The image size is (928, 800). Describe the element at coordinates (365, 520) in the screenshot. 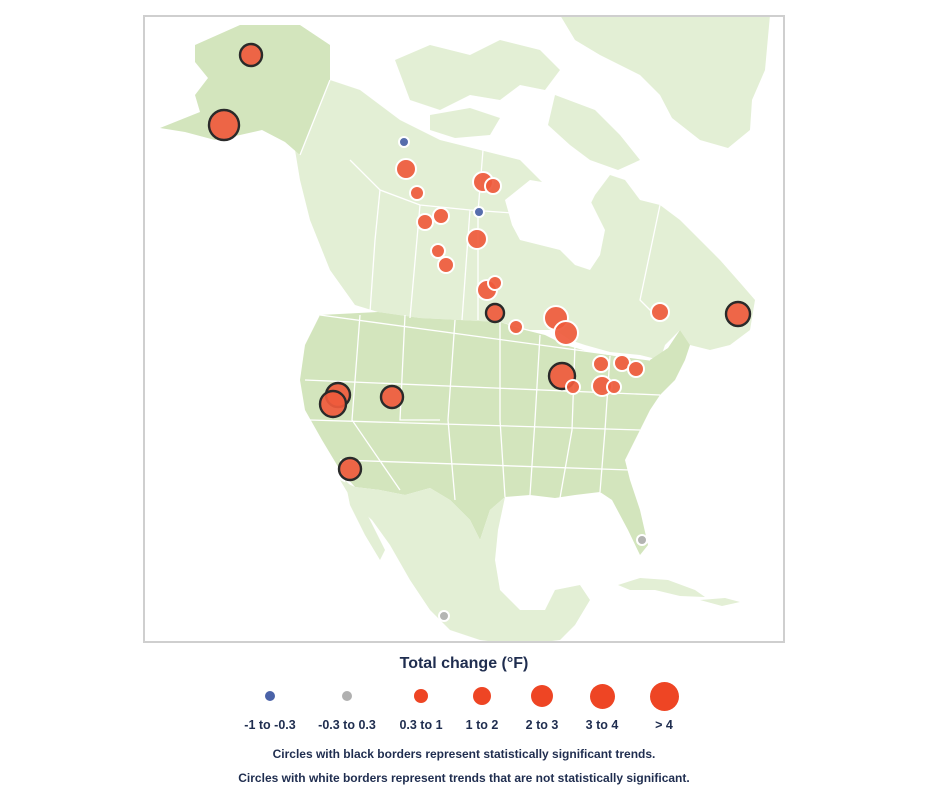

I see `baja-california` at that location.